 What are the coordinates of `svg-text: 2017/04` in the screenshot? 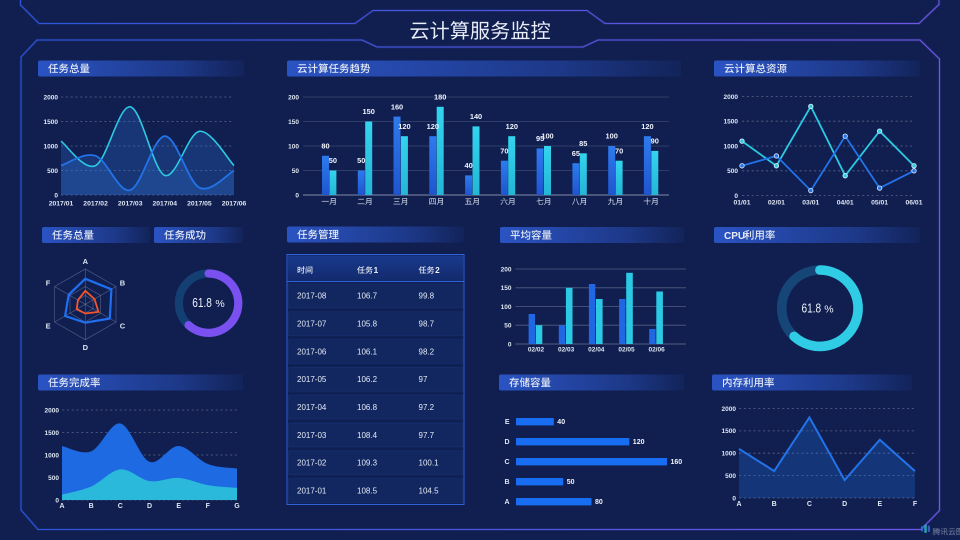 It's located at (165, 204).